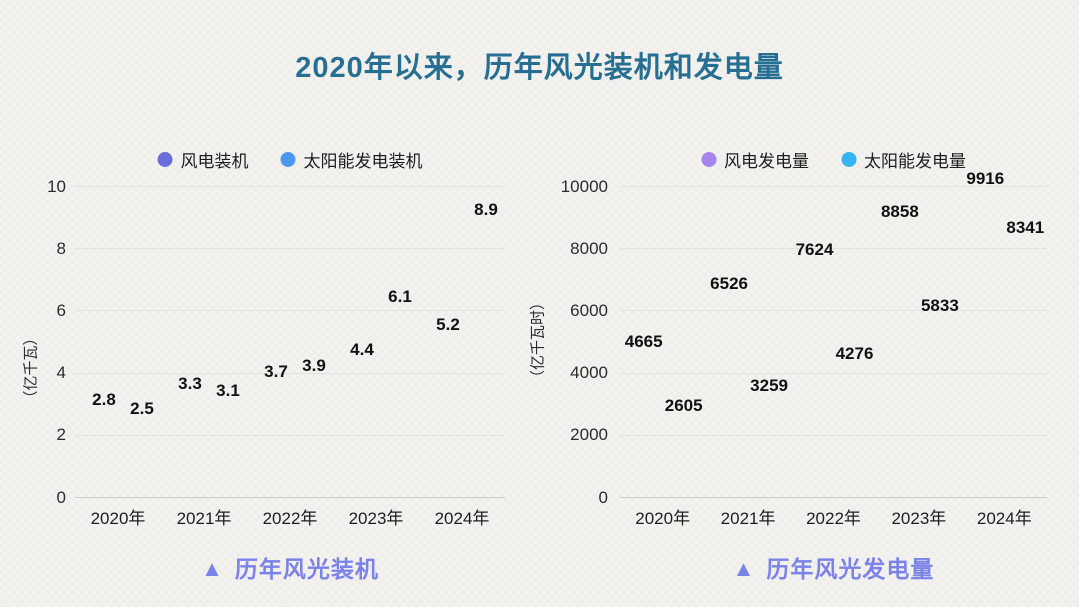 The image size is (1079, 607). What do you see at coordinates (61, 497) in the screenshot?
I see `y-axis-tick-installed: 0` at bounding box center [61, 497].